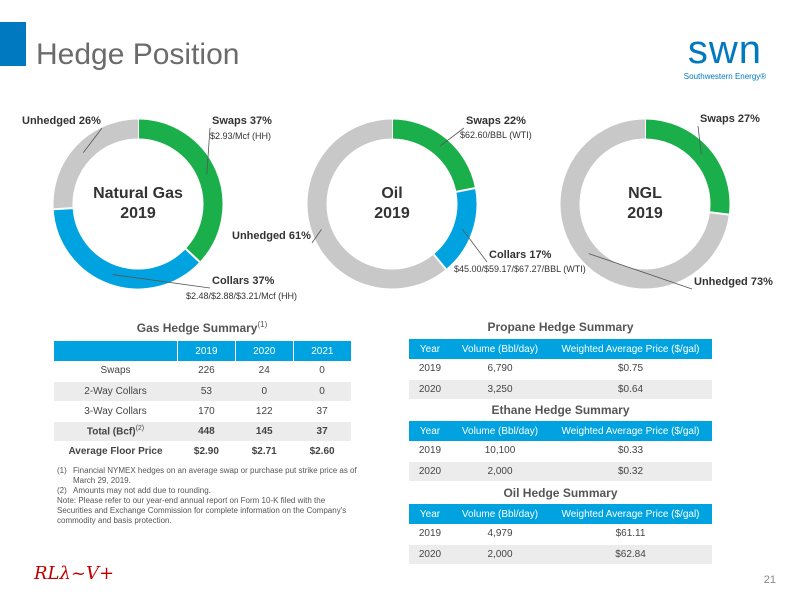  Describe the element at coordinates (321, 351) in the screenshot. I see `table-header-cell: 2021` at that location.